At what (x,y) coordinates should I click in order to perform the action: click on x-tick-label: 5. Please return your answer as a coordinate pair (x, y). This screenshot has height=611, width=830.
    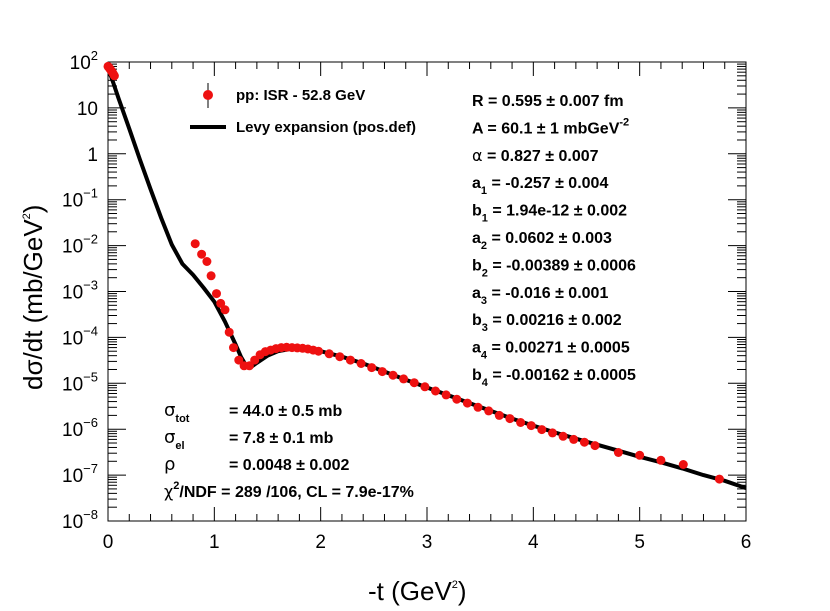
    Looking at the image, I should click on (639, 542).